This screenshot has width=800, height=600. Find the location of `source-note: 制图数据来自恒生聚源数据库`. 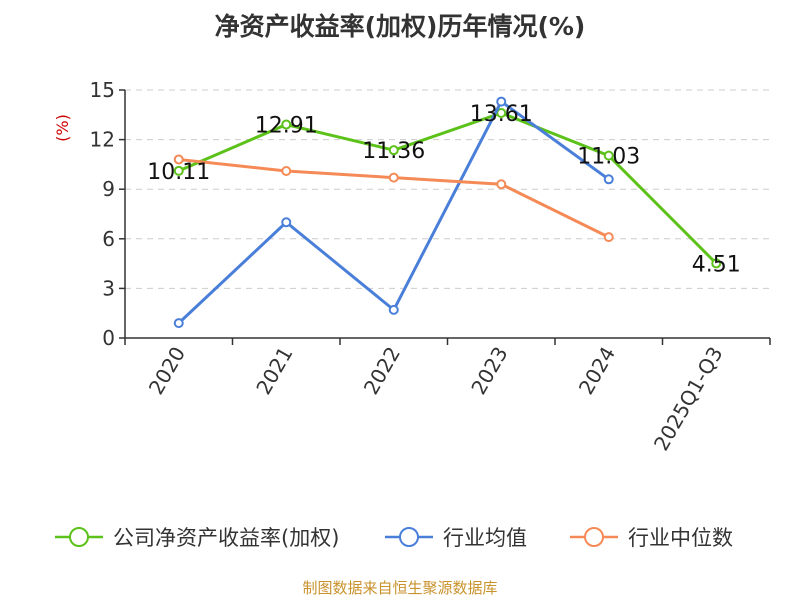

source-note: 制图数据来自恒生聚源数据库 is located at coordinates (399, 588).